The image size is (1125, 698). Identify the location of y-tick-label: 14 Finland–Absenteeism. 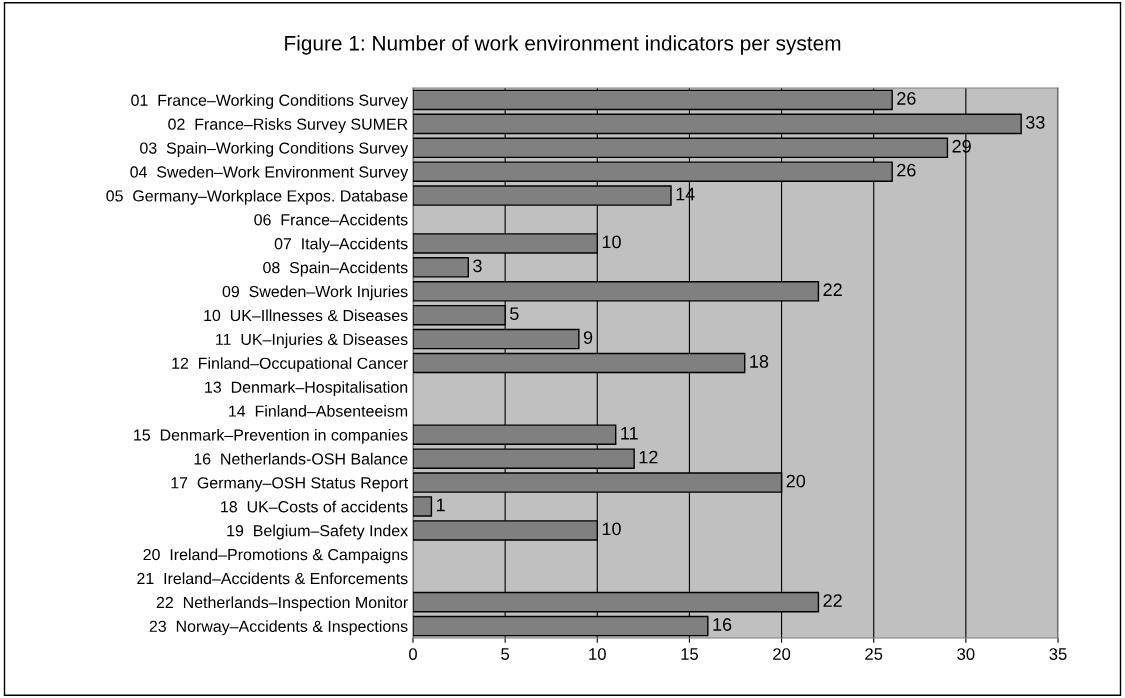
(318, 411).